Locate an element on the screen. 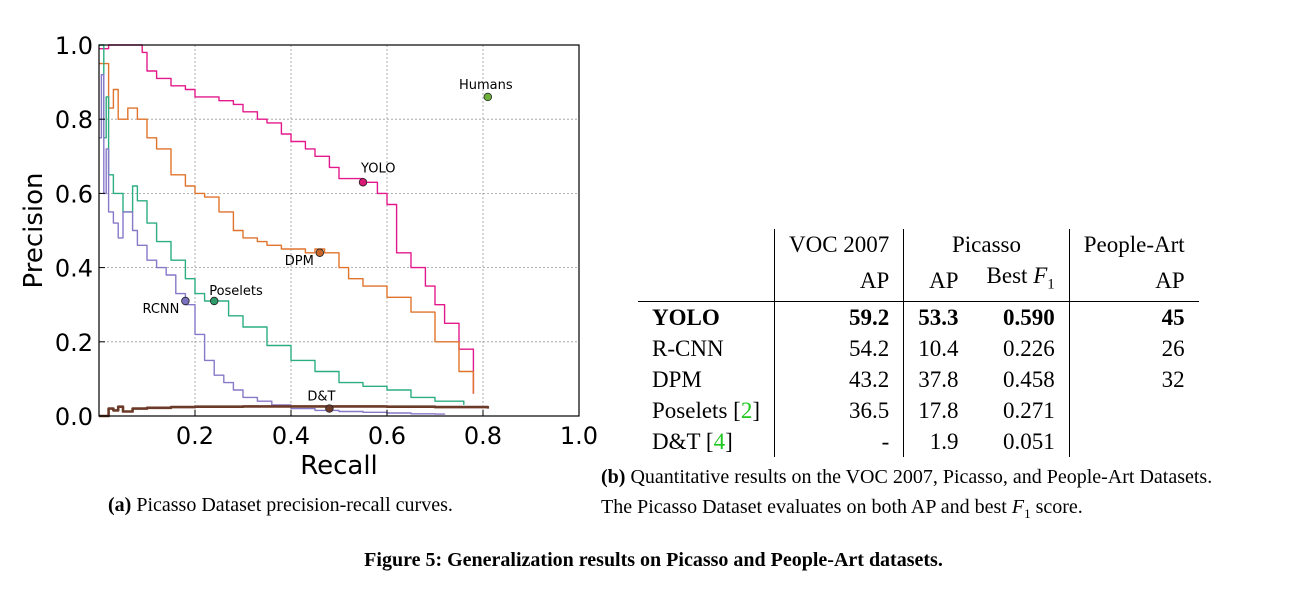 This screenshot has height=595, width=1307. point-humans is located at coordinates (487, 97).